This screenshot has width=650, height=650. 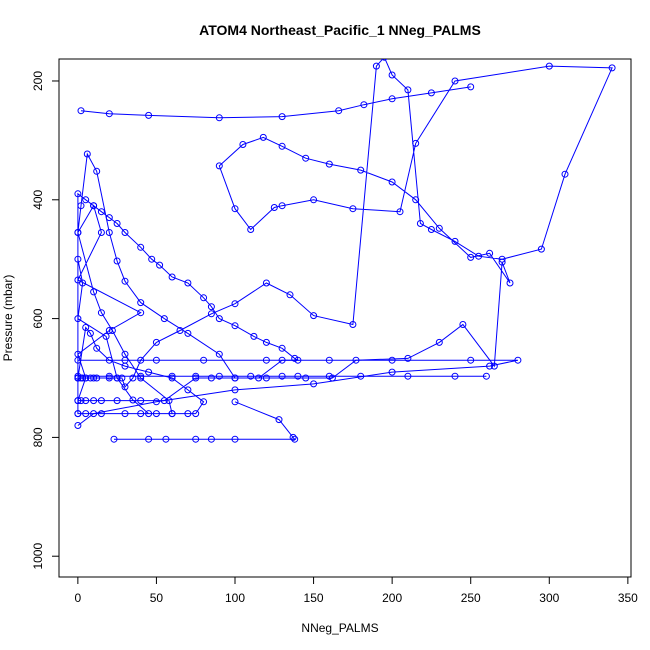 What do you see at coordinates (8, 318) in the screenshot?
I see `y-axis-label: Pressure (mbar)` at bounding box center [8, 318].